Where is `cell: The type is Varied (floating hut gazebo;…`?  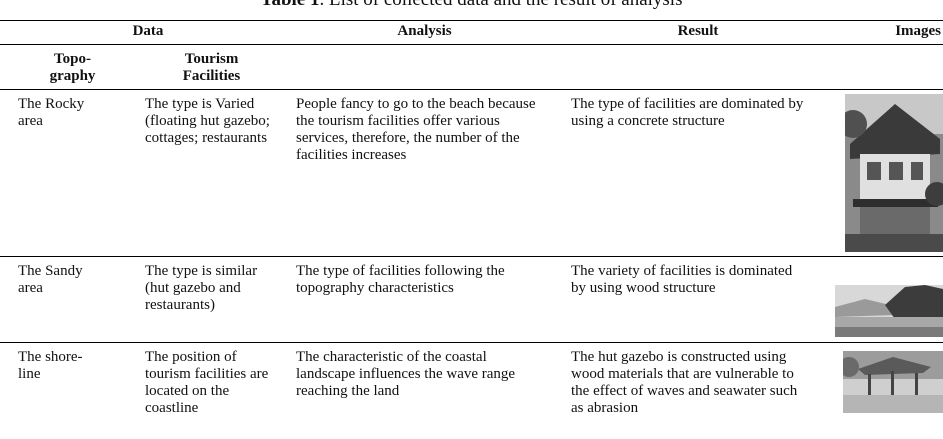
cell: The type is Varied (floating hut gazebo;… is located at coordinates (202, 173).